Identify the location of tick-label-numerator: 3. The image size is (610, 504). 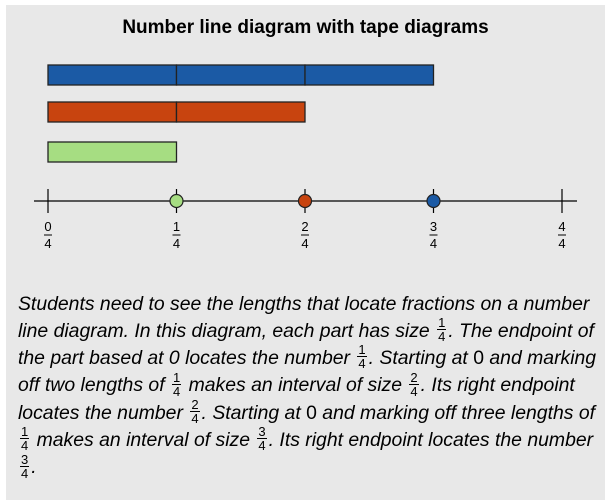
(433, 226).